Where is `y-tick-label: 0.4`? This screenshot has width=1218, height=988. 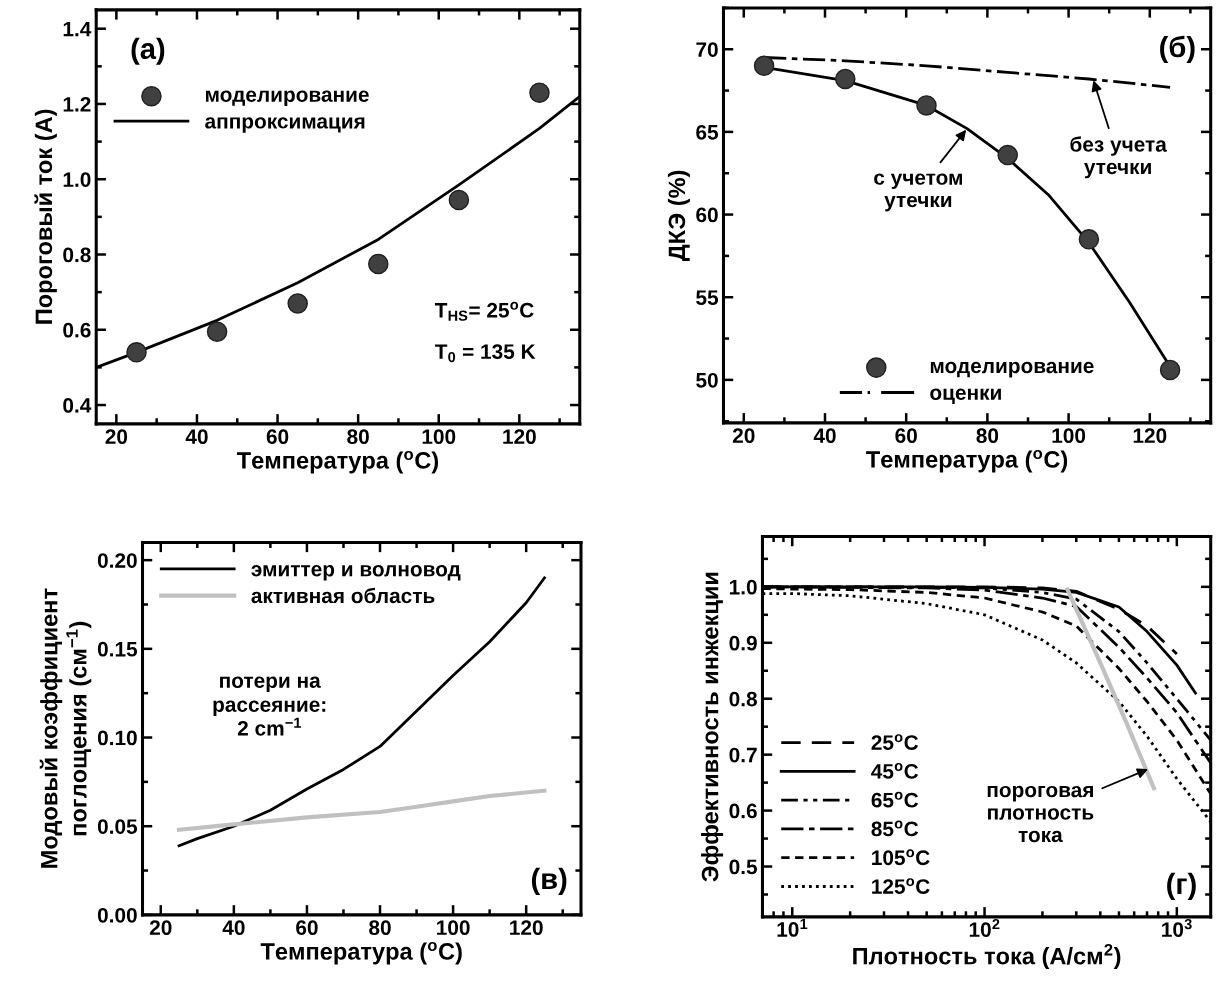 y-tick-label: 0.4 is located at coordinates (77, 405).